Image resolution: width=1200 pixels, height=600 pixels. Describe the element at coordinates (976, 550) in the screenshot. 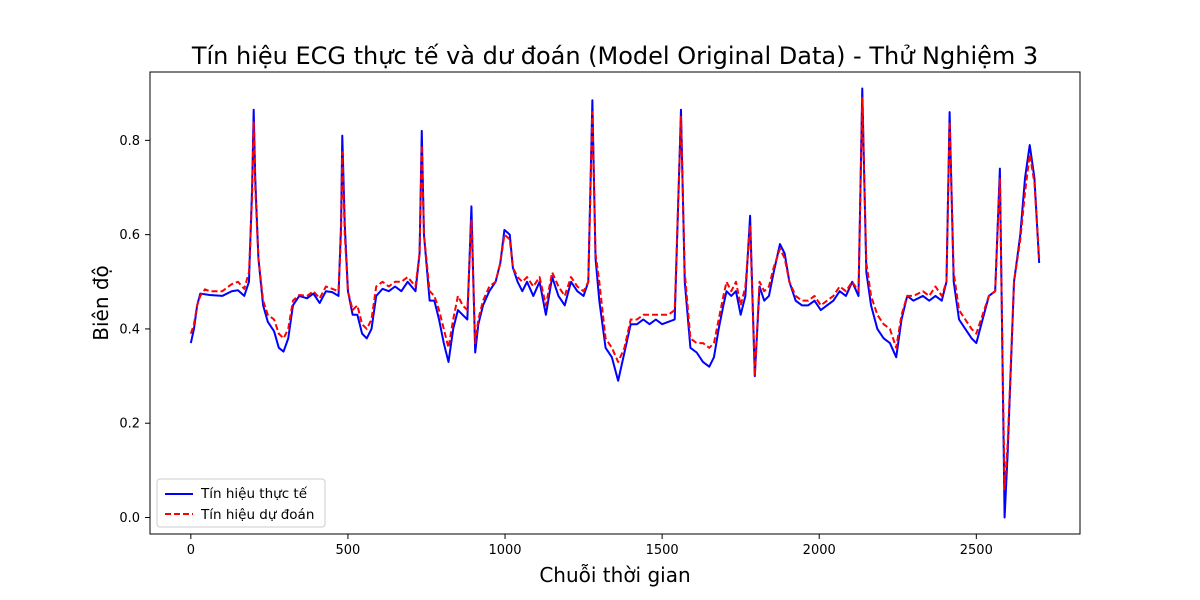

I see `x-tick-label: 2500` at that location.